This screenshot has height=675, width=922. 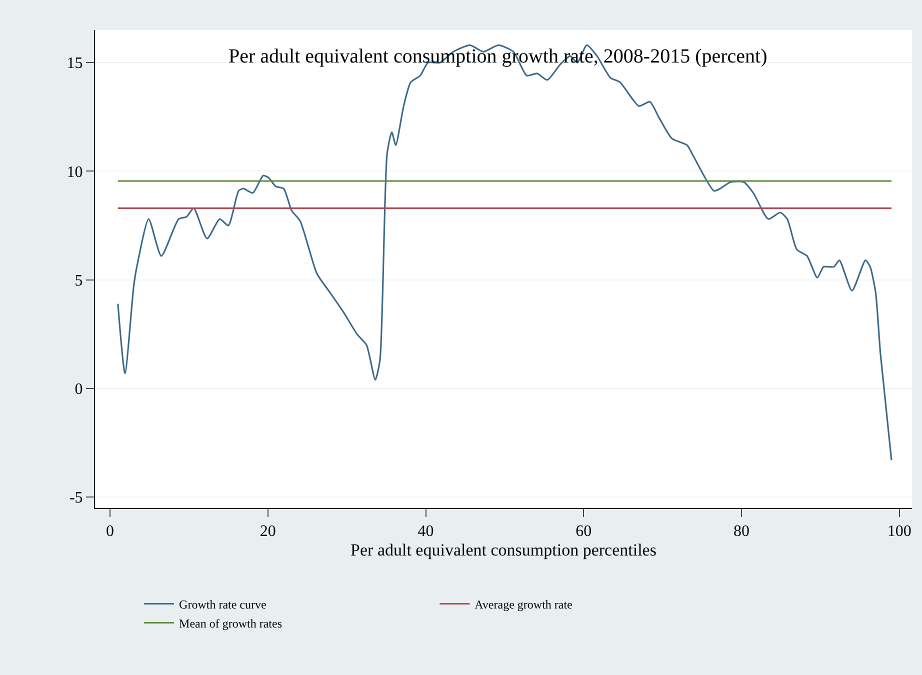 What do you see at coordinates (78, 281) in the screenshot?
I see `y-tick-label: 5` at bounding box center [78, 281].